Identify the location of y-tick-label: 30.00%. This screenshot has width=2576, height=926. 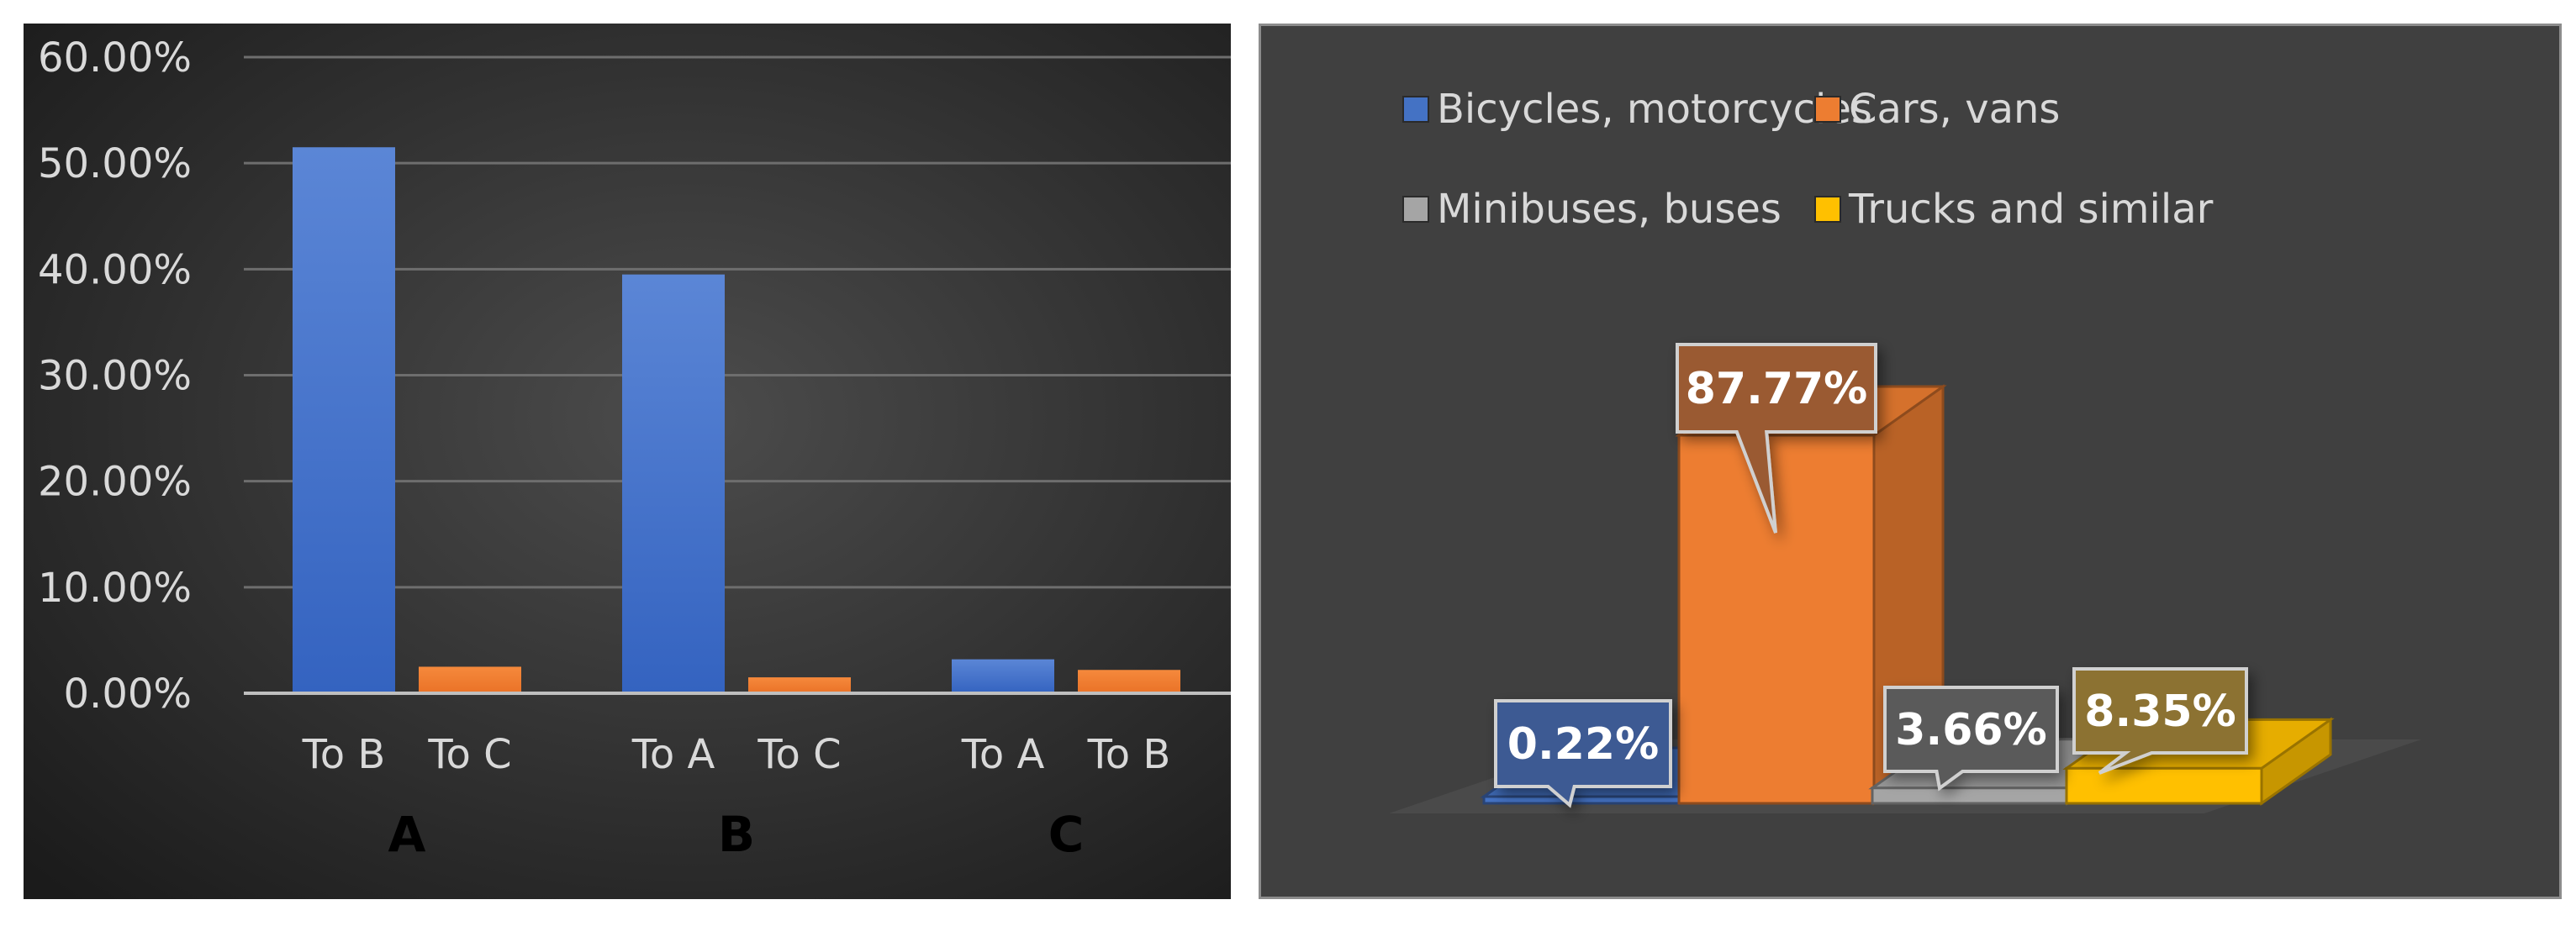
(115, 377).